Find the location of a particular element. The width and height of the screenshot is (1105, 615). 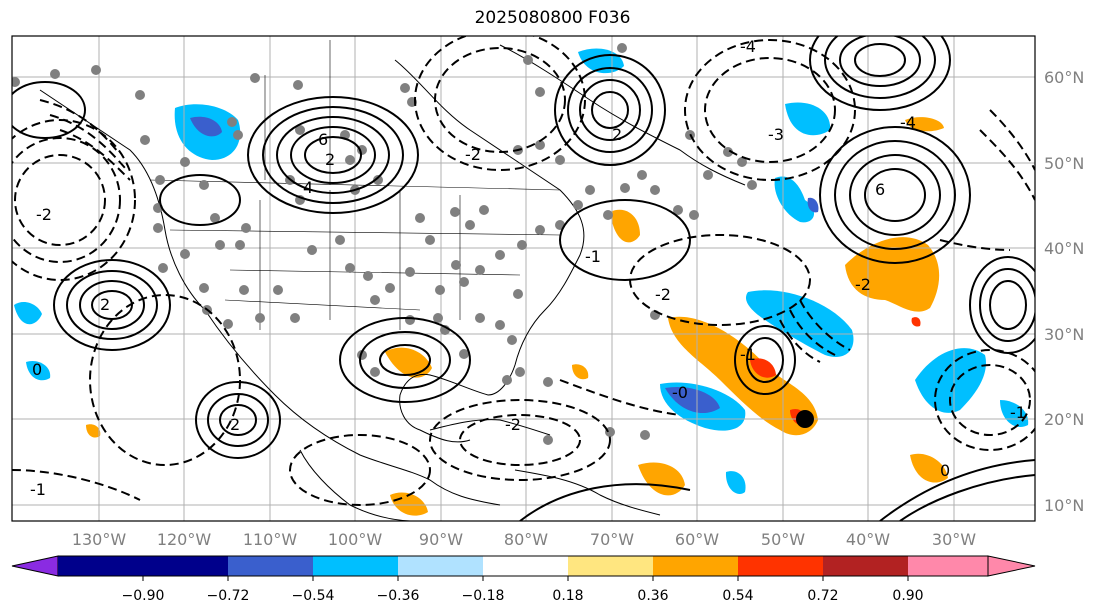

lat-label: 60°N is located at coordinates (1064, 77).